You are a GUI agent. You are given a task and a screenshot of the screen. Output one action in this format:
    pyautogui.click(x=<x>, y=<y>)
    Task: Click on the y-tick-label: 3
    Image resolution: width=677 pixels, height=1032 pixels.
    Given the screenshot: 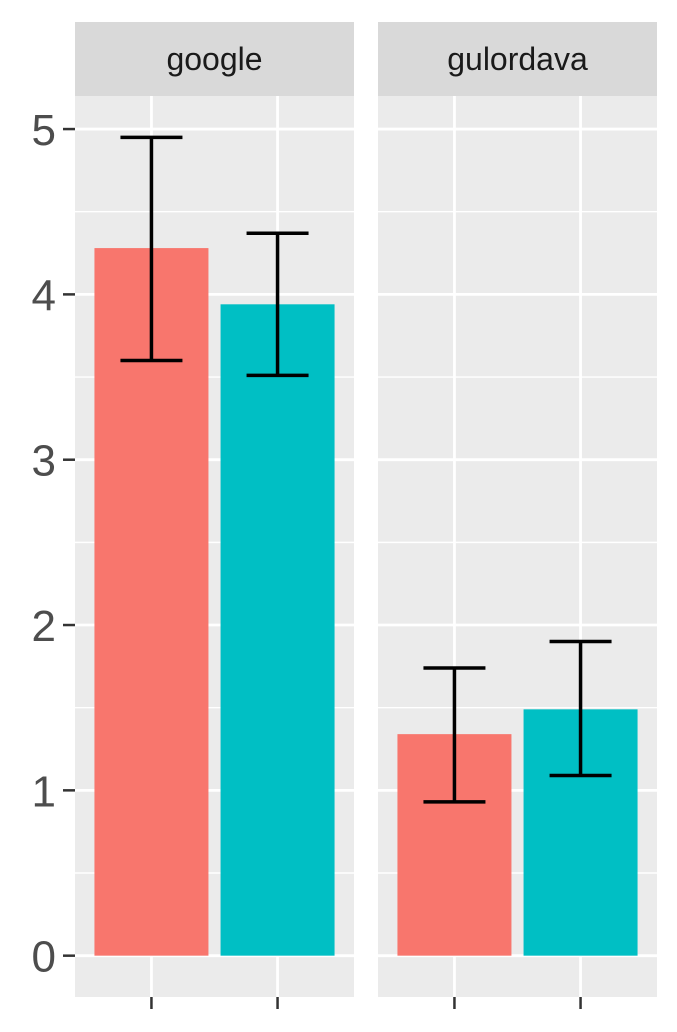 What is the action you would take?
    pyautogui.click(x=44, y=461)
    